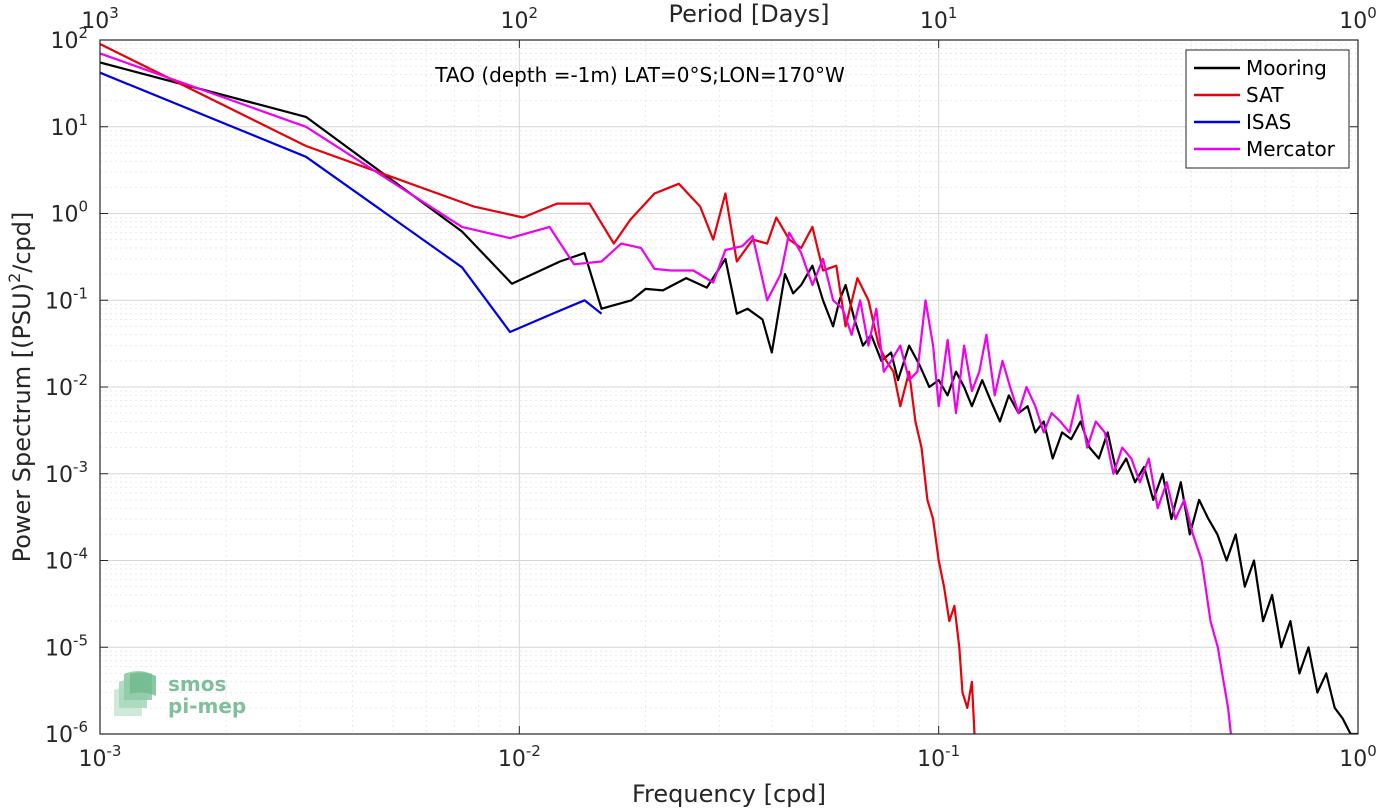  I want to click on legend-label-mooring: Mooring, so click(1286, 68).